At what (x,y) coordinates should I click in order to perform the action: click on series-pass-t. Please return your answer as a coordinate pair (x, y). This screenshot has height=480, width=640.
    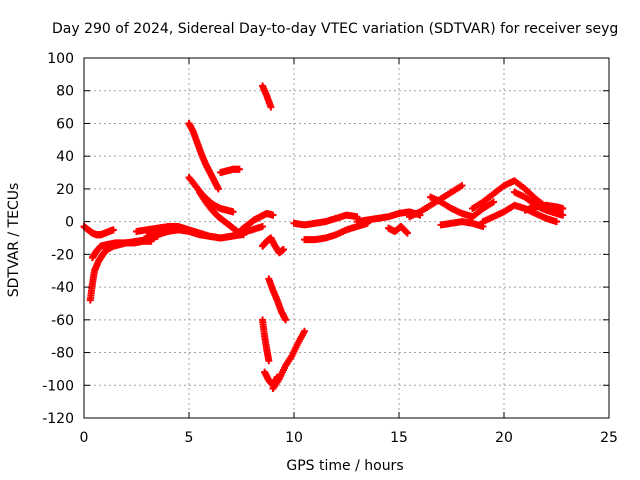
    Looking at the image, I should click on (398, 230).